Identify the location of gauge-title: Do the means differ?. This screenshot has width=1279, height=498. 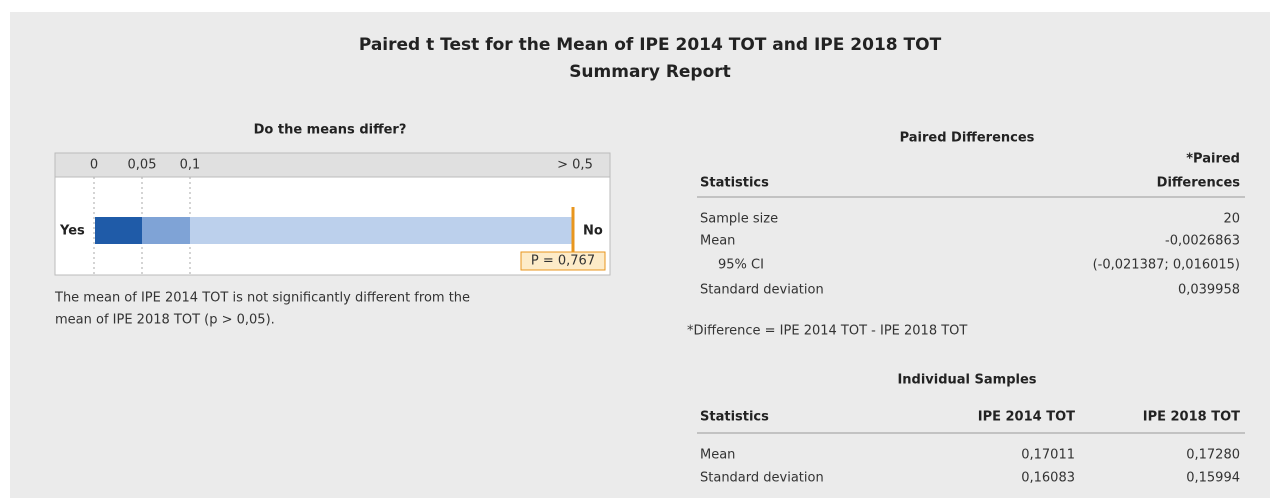
(330, 130).